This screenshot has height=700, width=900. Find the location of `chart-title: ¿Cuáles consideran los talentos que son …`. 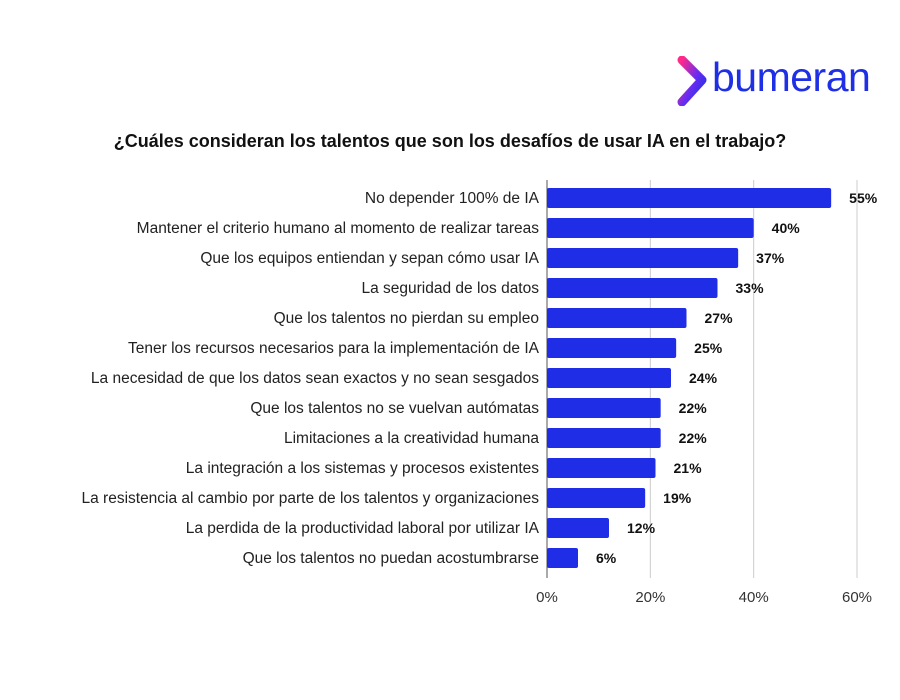

chart-title: ¿Cuáles consideran los talentos que son … is located at coordinates (450, 141).